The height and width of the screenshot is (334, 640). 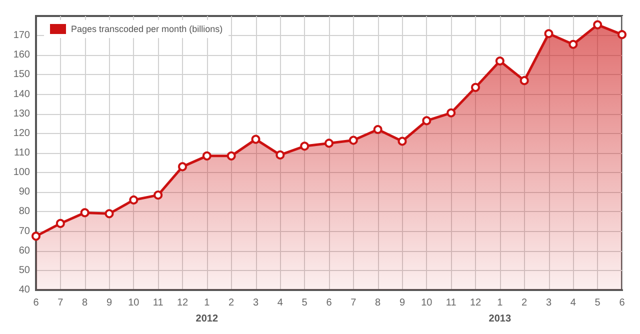 What do you see at coordinates (147, 29) in the screenshot?
I see `legend-label: Pages transcoded per month (billions)` at bounding box center [147, 29].